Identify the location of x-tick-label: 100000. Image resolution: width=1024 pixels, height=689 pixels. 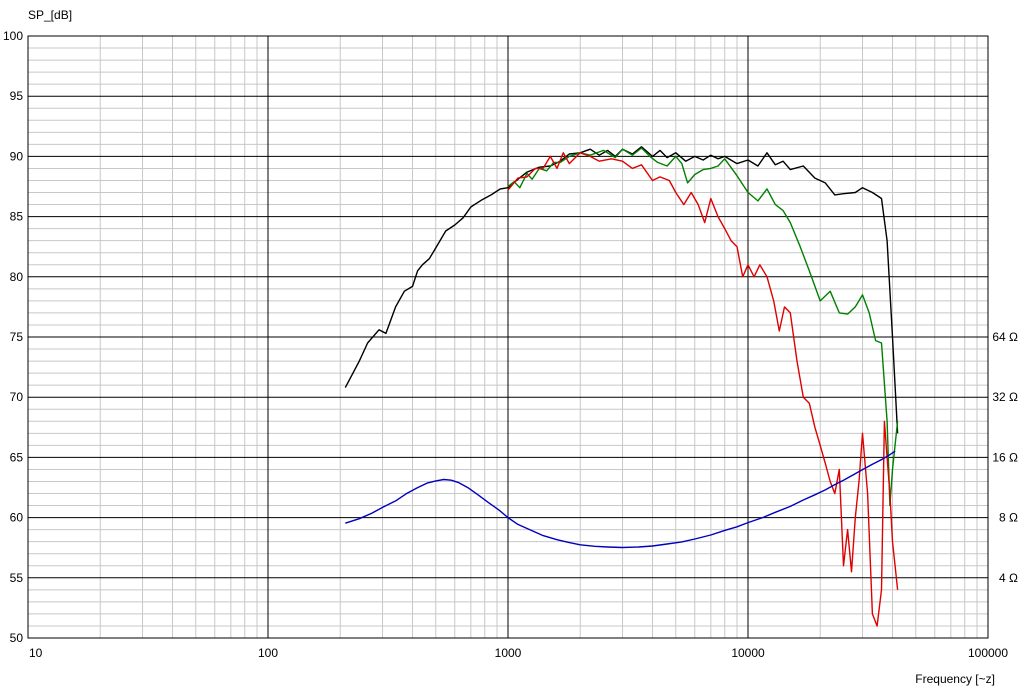
(988, 653).